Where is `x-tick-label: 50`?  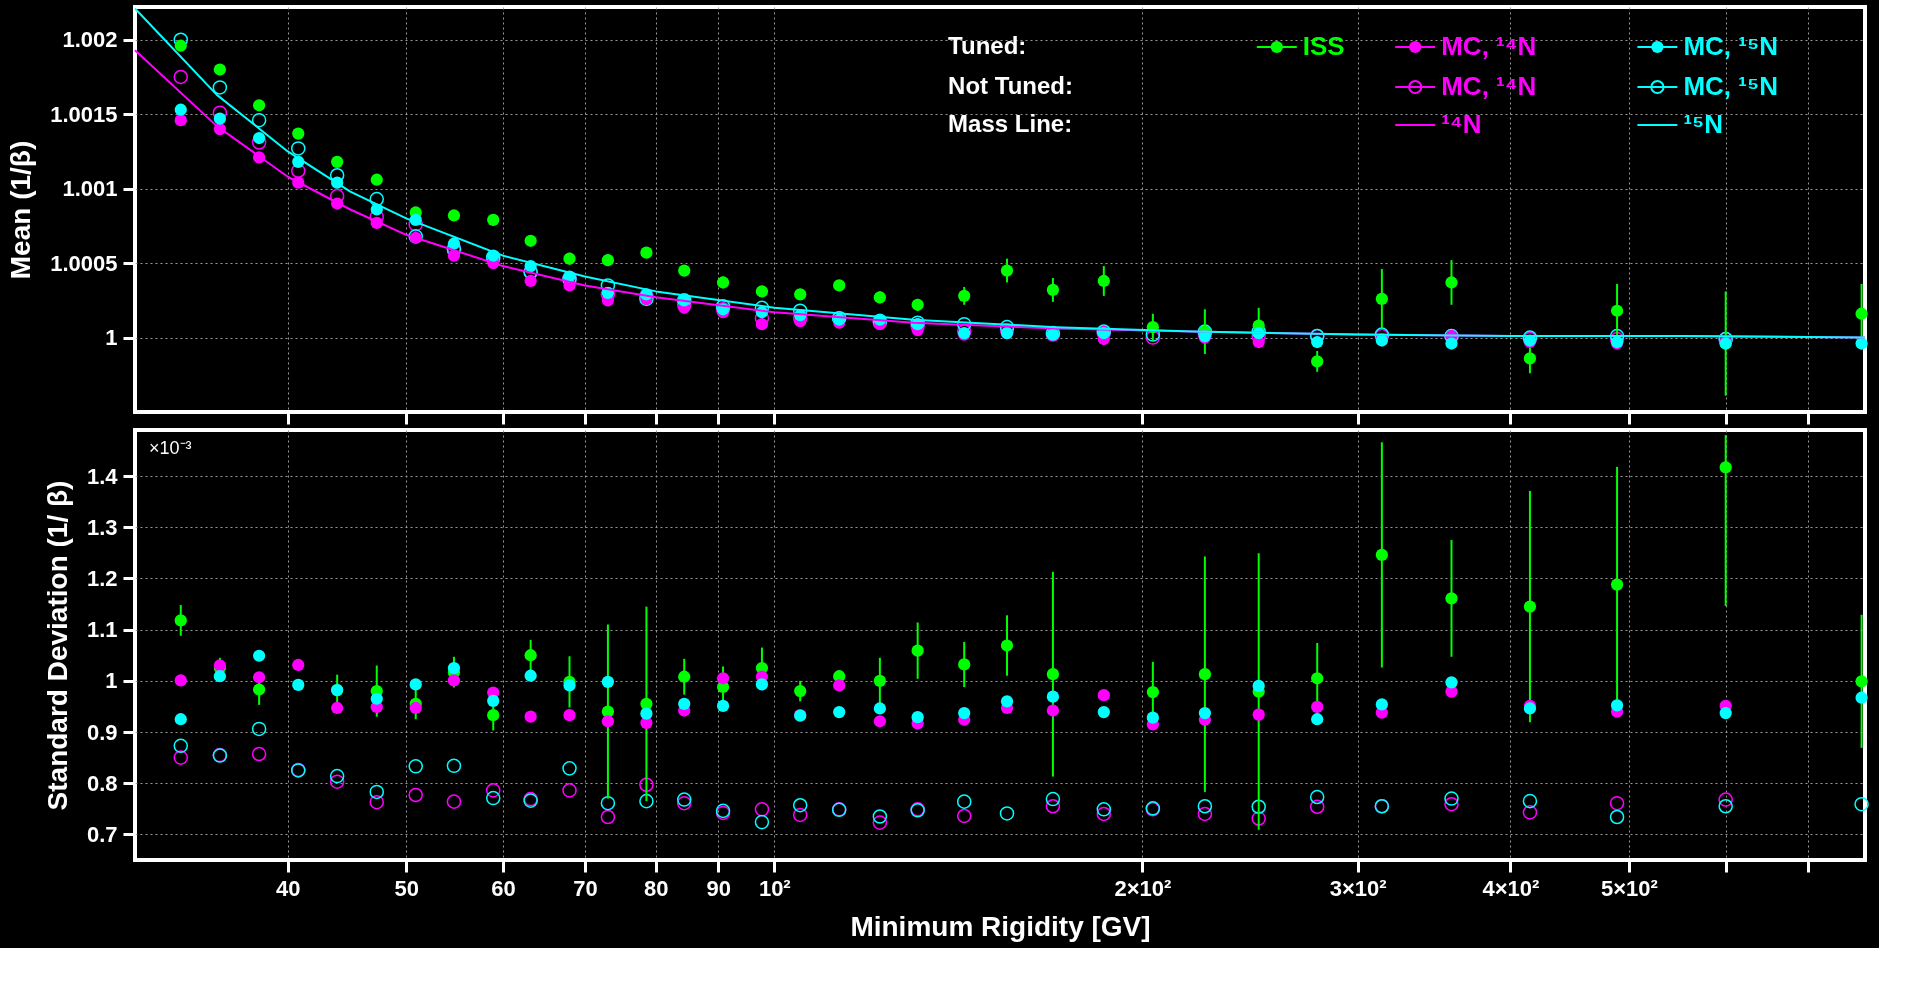
x-tick-label: 50 is located at coordinates (406, 888).